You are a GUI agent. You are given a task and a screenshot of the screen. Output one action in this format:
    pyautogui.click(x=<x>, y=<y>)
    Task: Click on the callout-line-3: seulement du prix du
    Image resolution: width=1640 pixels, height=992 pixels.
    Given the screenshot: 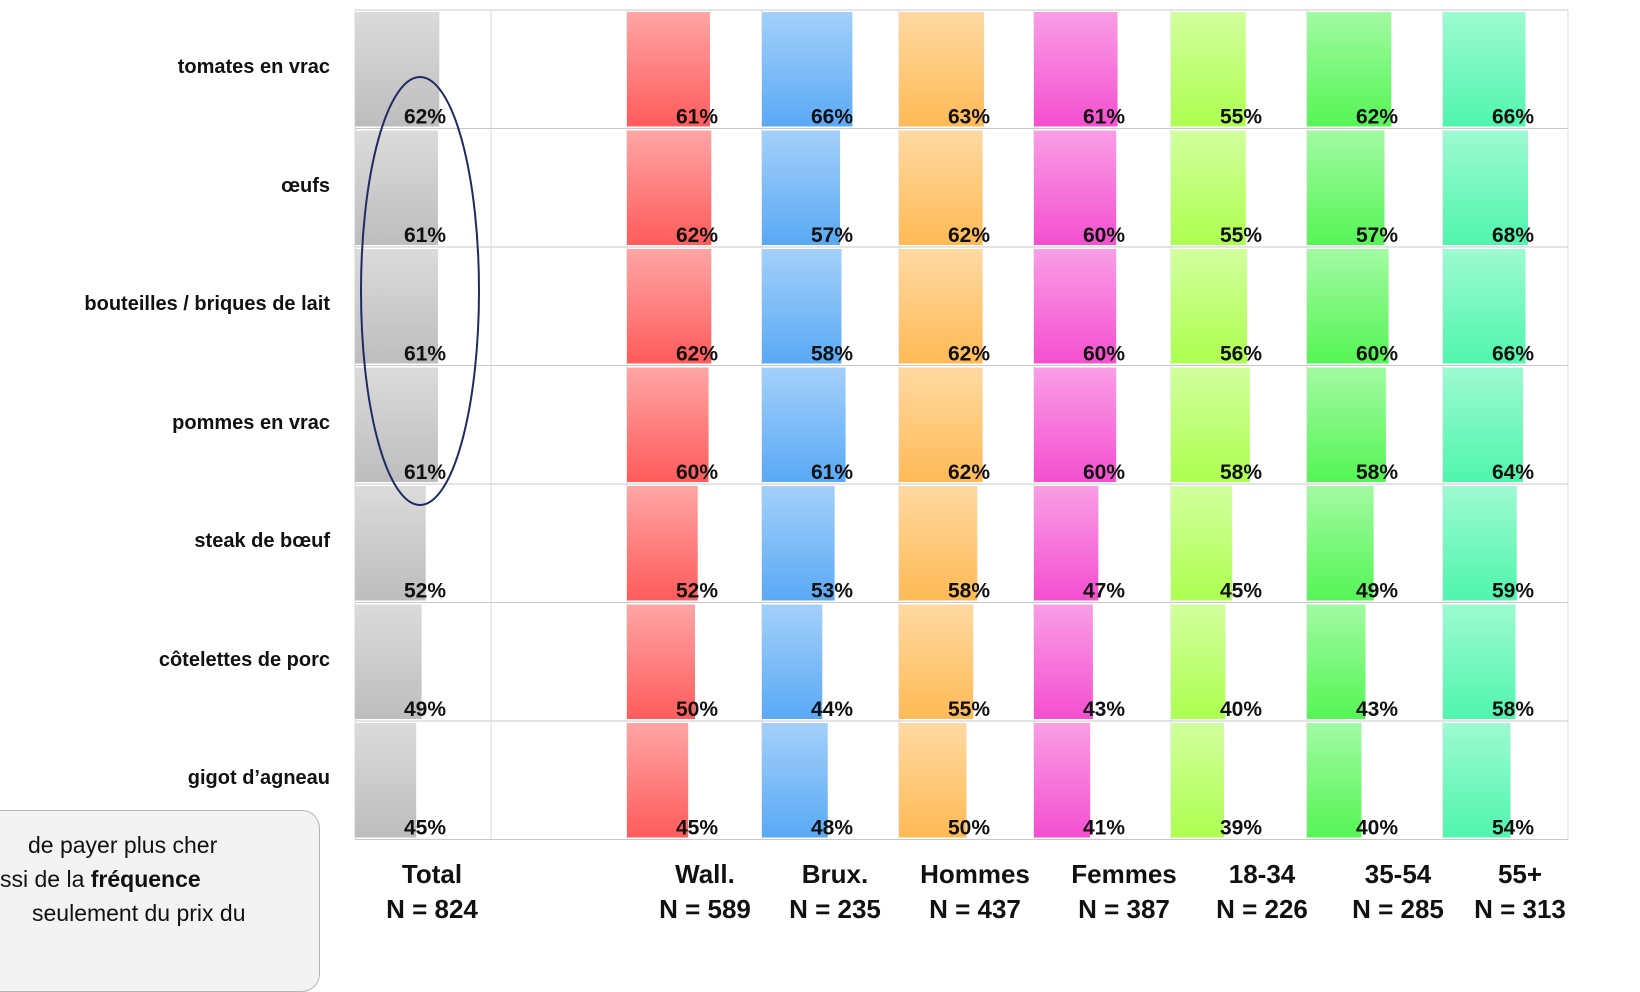 What is the action you would take?
    pyautogui.click(x=139, y=913)
    